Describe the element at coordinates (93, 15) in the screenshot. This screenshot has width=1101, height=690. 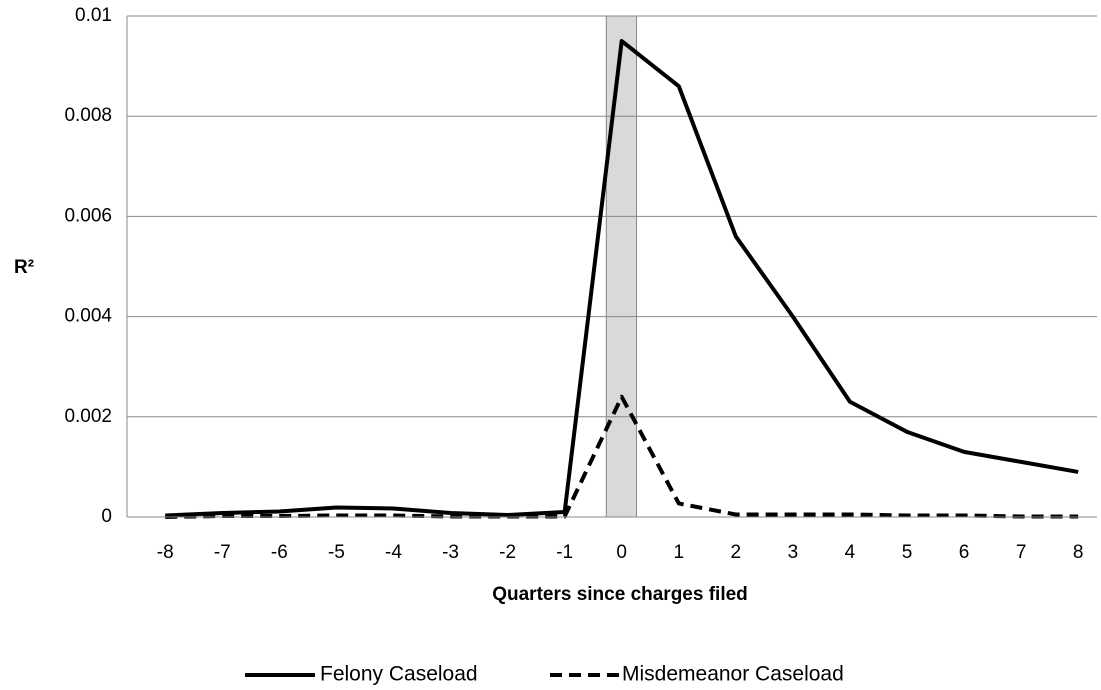
I see `y-tick-label: 0.01` at that location.